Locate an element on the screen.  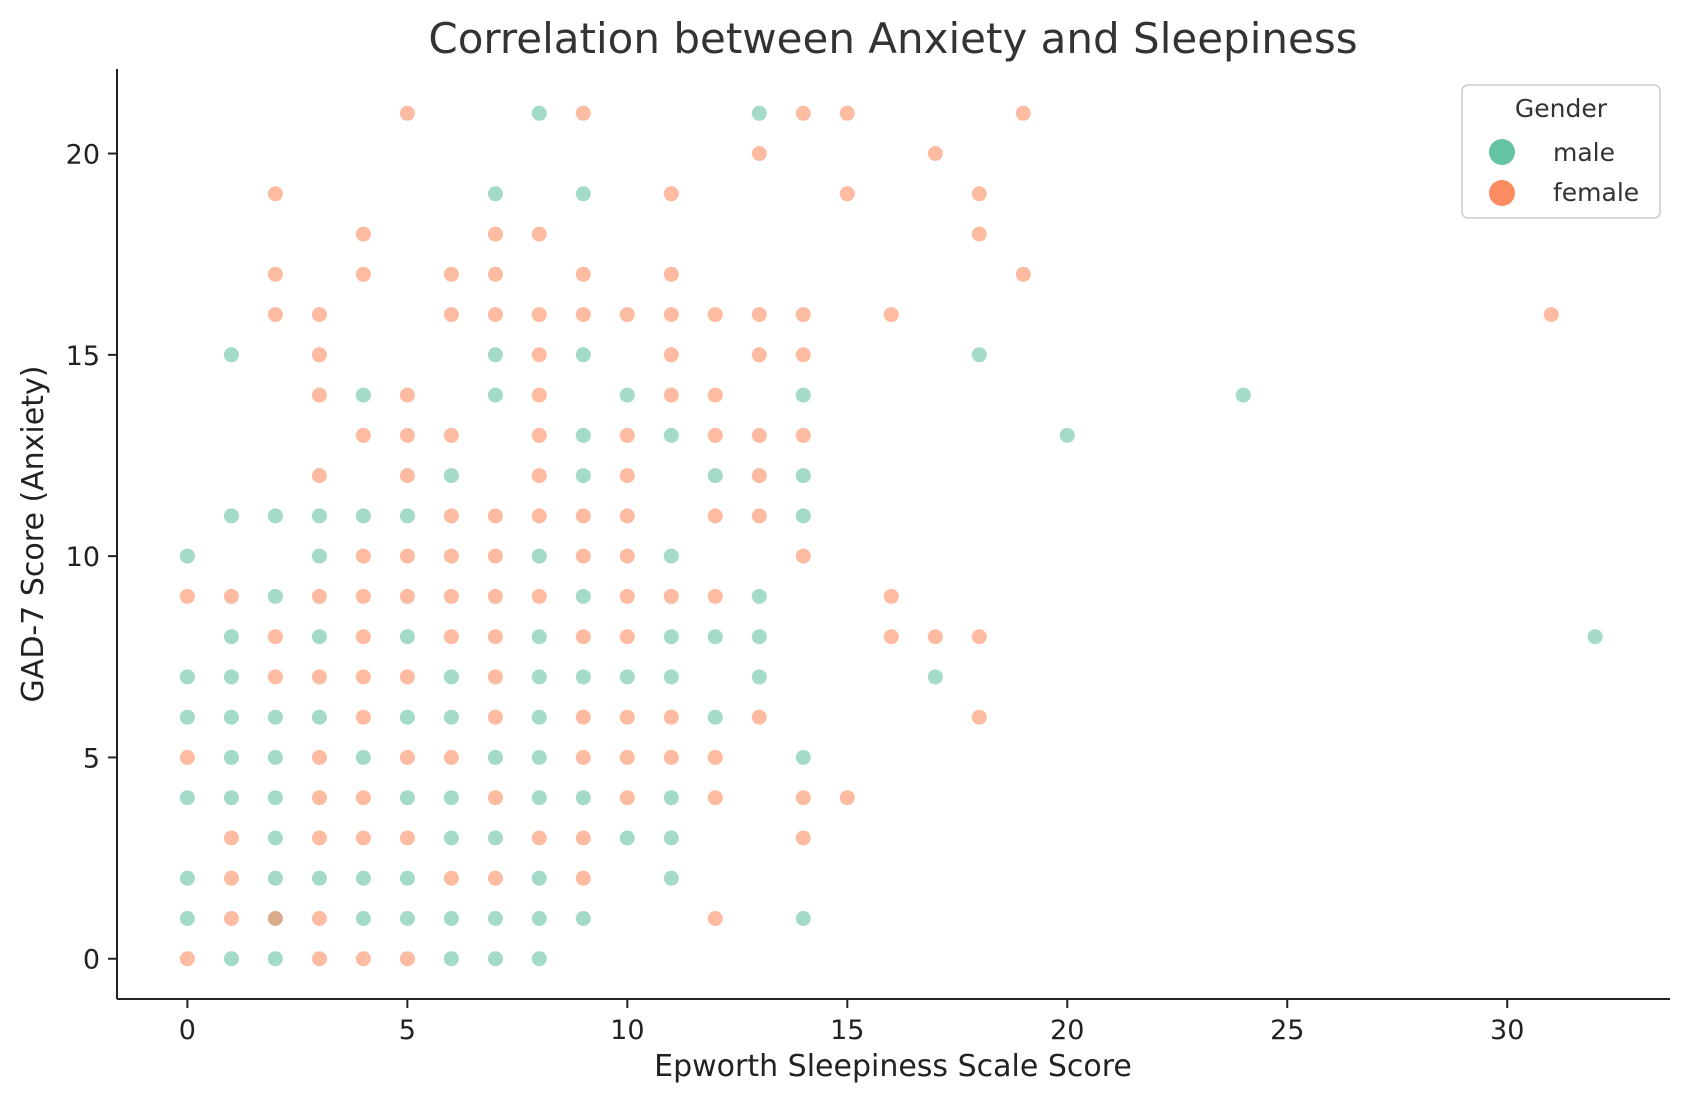
x-tick-label-20: 20 is located at coordinates (1067, 1030).